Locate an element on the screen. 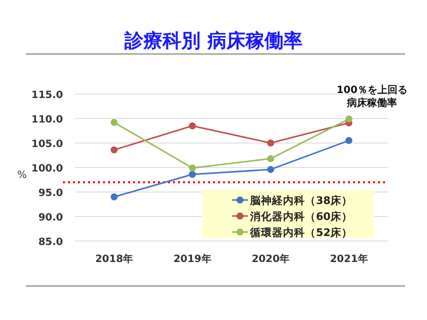 Image resolution: width=427 pixels, height=320 pixels. x-tick-label: 2018年 is located at coordinates (114, 259).